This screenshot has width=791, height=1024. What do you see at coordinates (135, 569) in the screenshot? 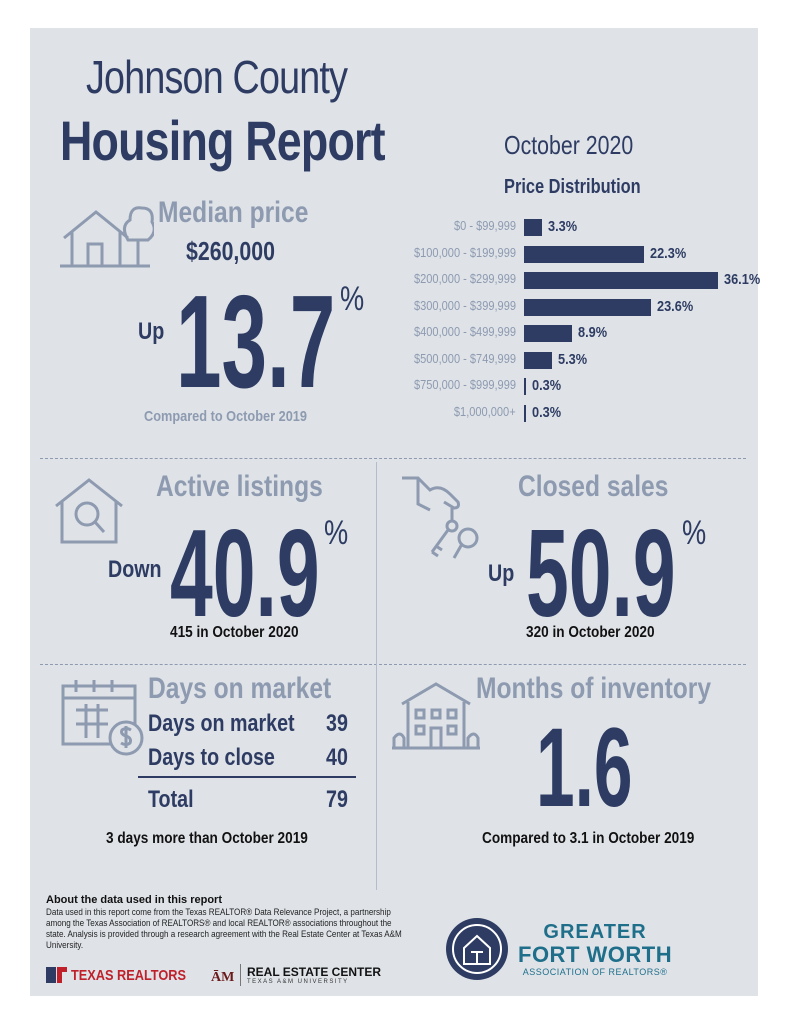
I see `active-direction: Down` at bounding box center [135, 569].